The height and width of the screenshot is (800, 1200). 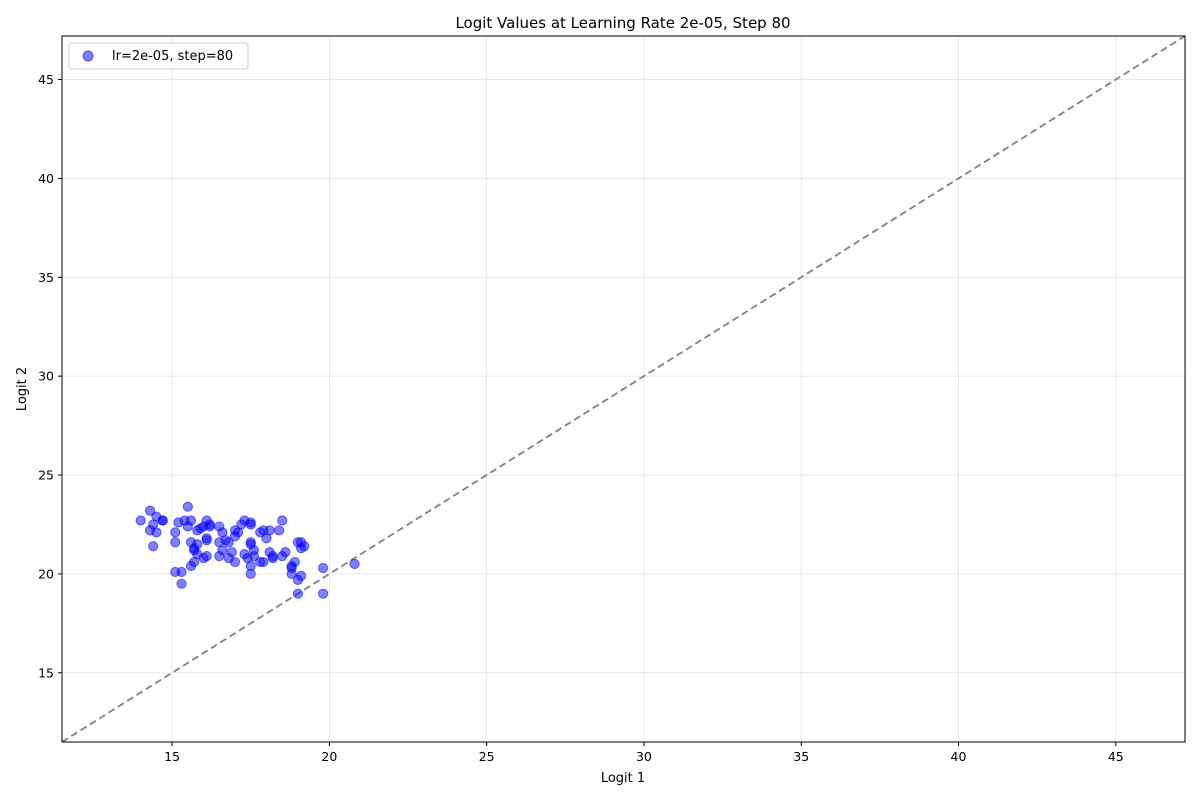 What do you see at coordinates (46, 178) in the screenshot?
I see `y-tick-label: 40` at bounding box center [46, 178].